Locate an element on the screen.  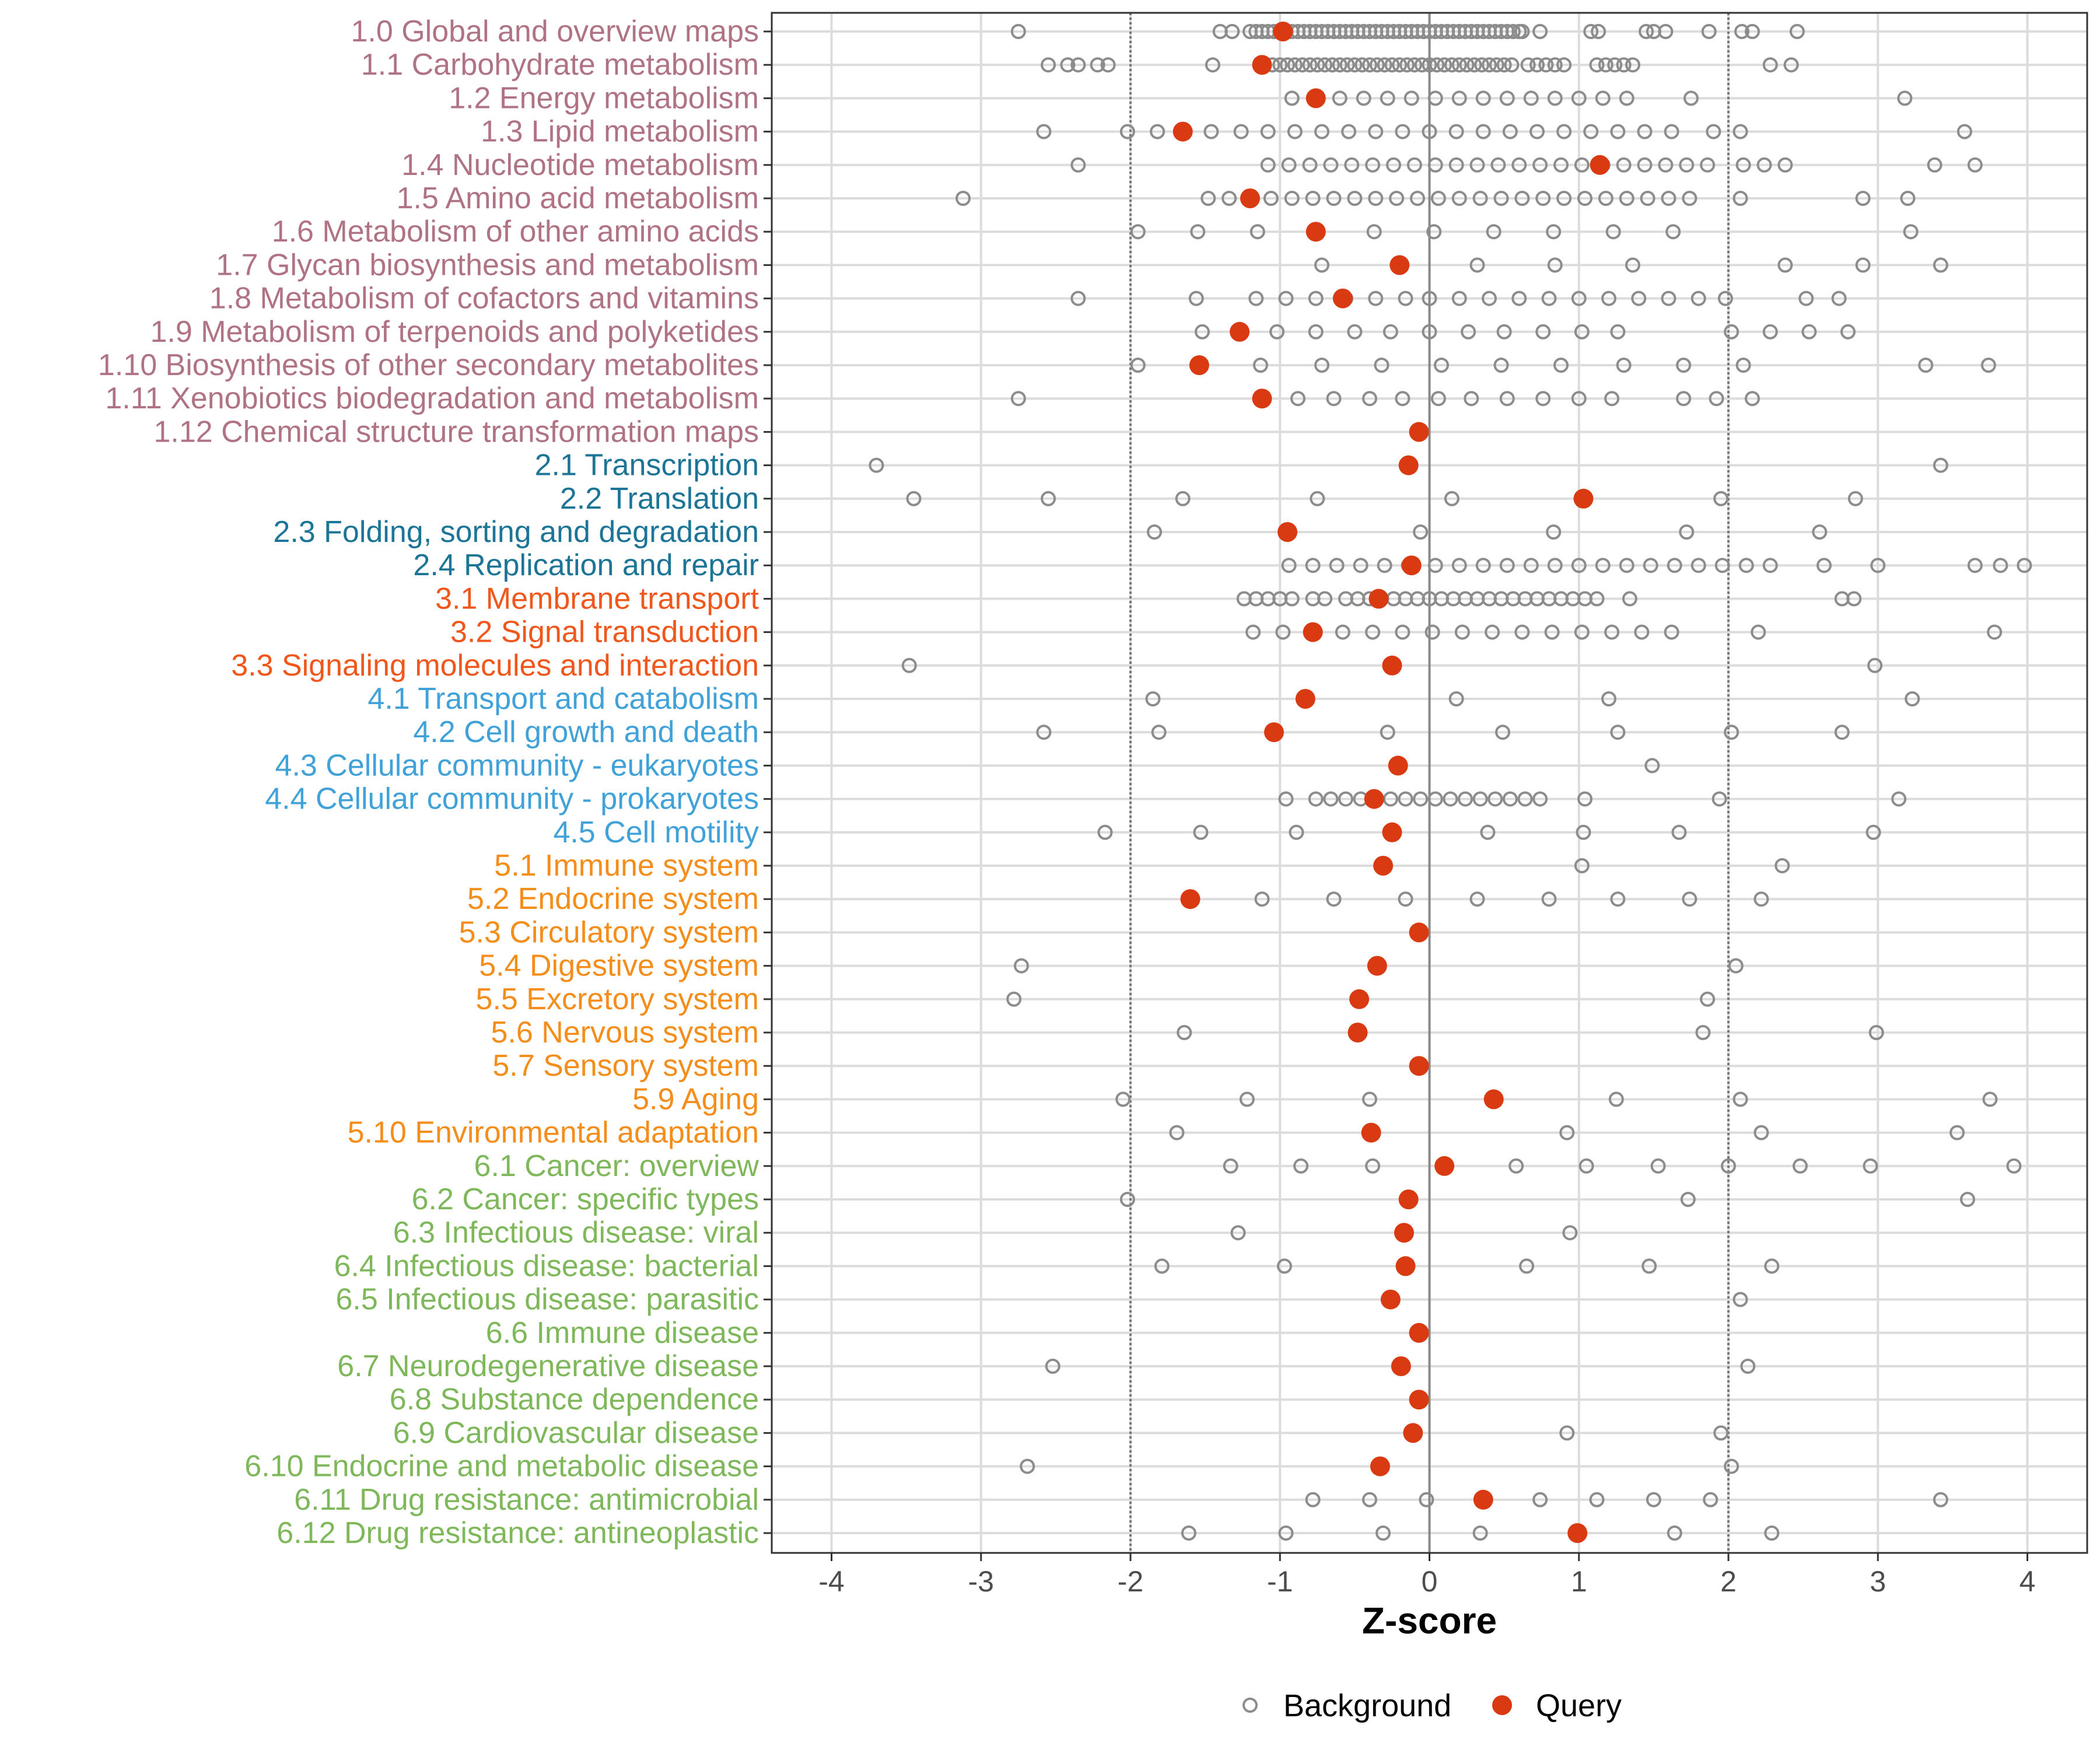
category-label-17: 3.1 Membrane transport is located at coordinates (597, 598).